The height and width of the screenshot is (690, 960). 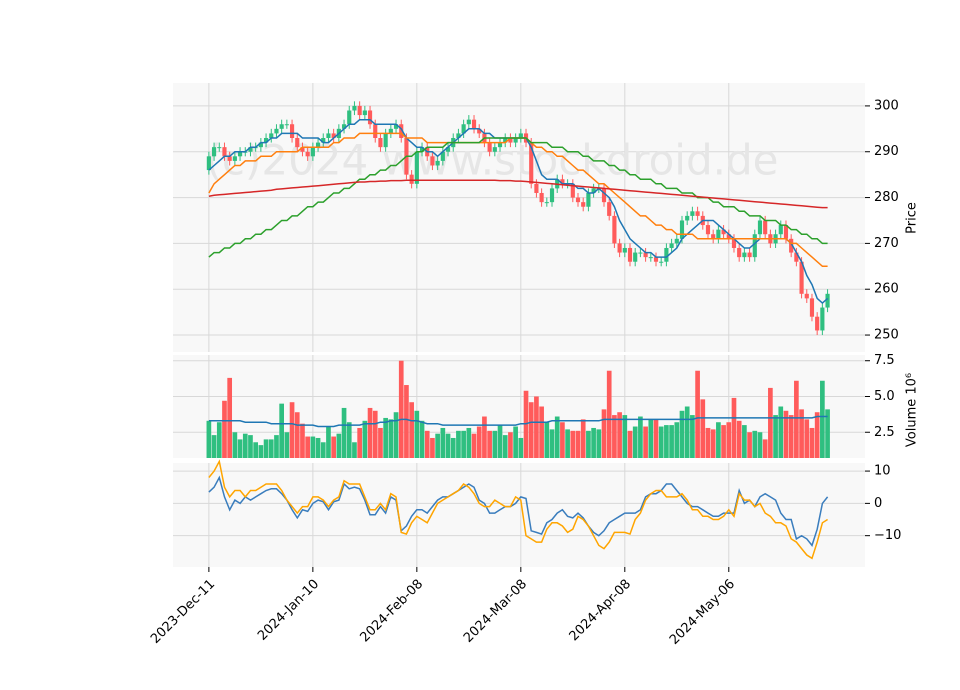 What do you see at coordinates (886, 243) in the screenshot?
I see `y-tick-label: 270` at bounding box center [886, 243].